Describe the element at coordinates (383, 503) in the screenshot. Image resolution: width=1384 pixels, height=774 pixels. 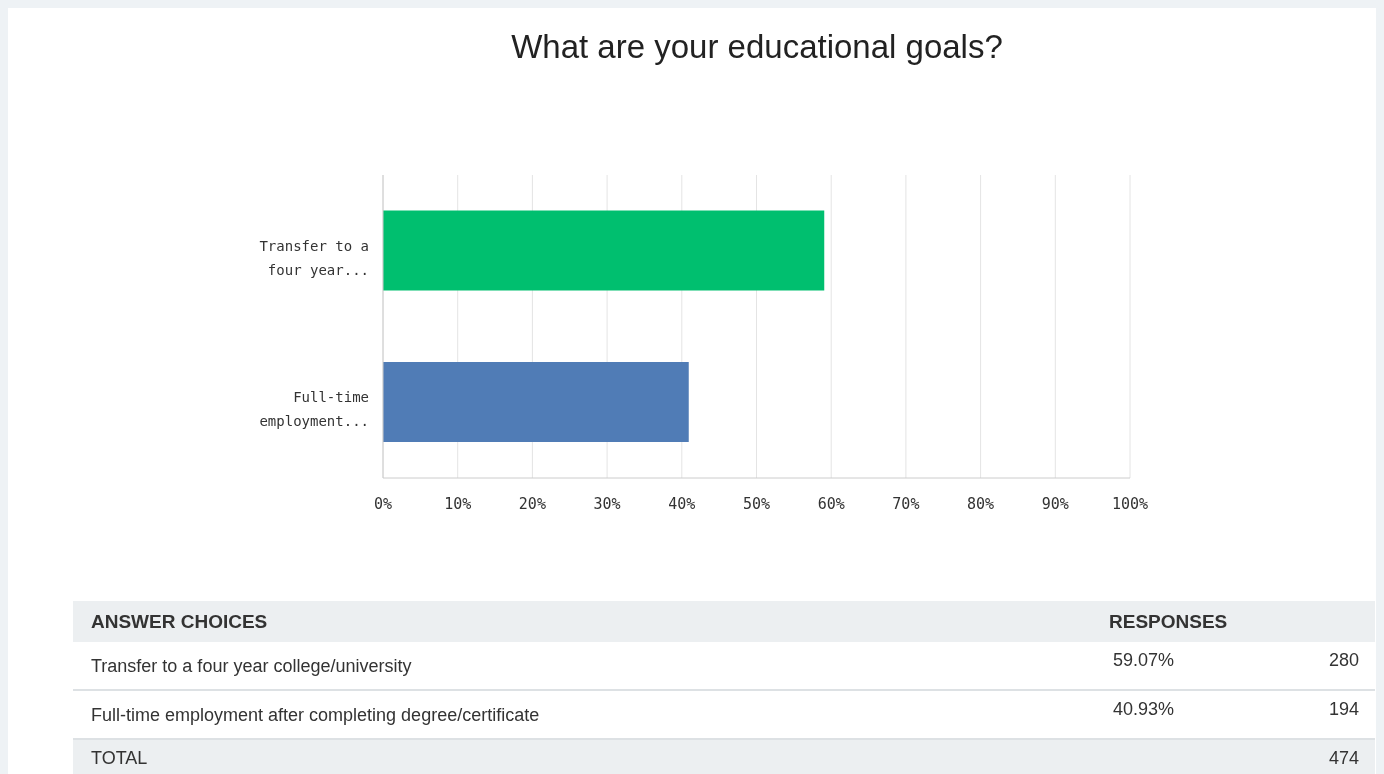
I see `x-tick-label: 0%` at that location.